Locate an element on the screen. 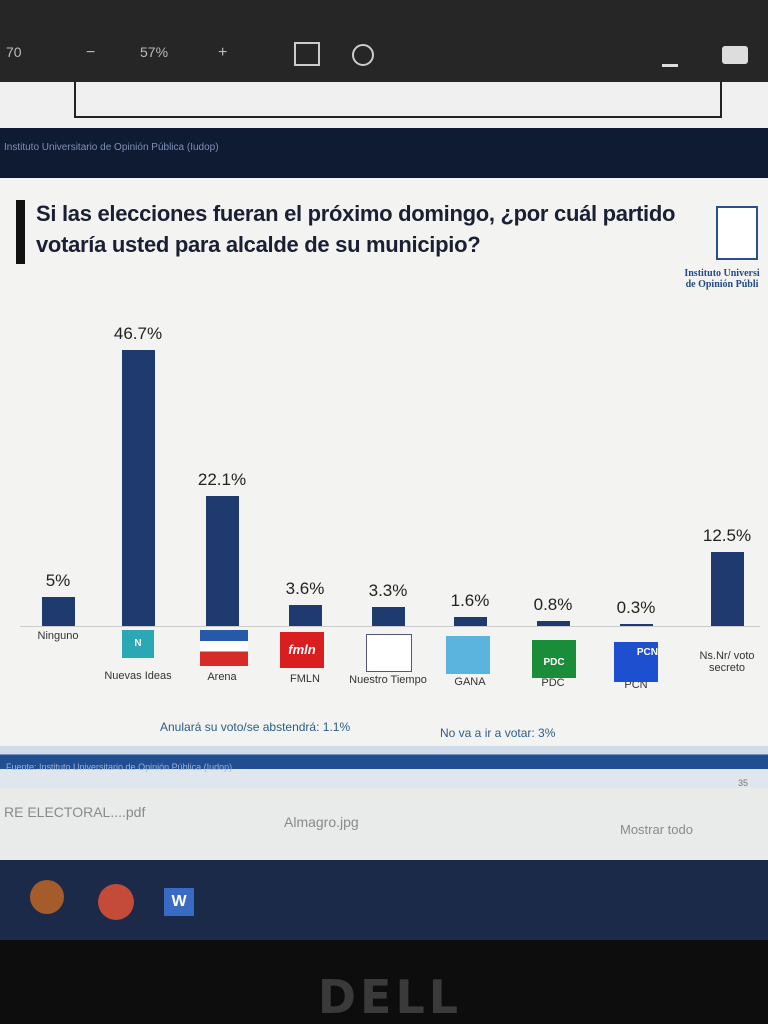 This screenshot has width=768, height=1024. value-label: 22.1% is located at coordinates (222, 479).